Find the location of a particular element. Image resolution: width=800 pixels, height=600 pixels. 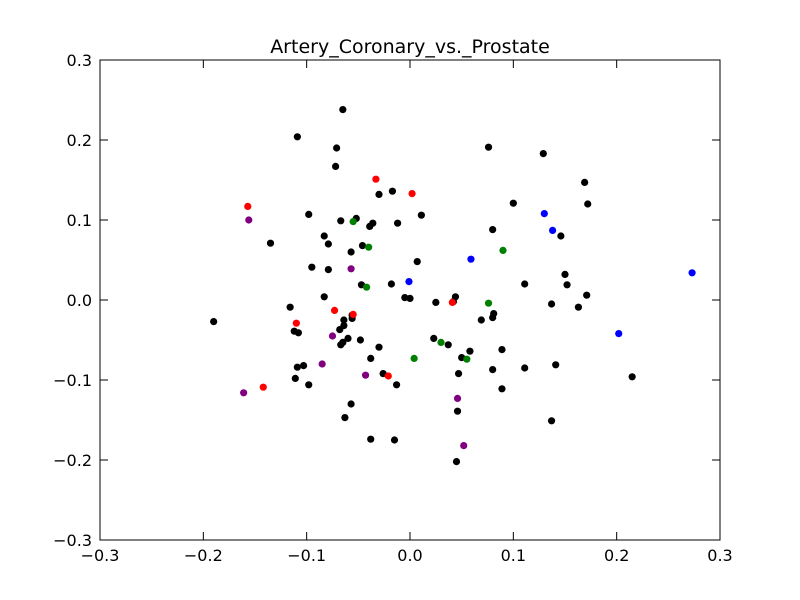

y-tick-label: 0.2 is located at coordinates (79, 140).